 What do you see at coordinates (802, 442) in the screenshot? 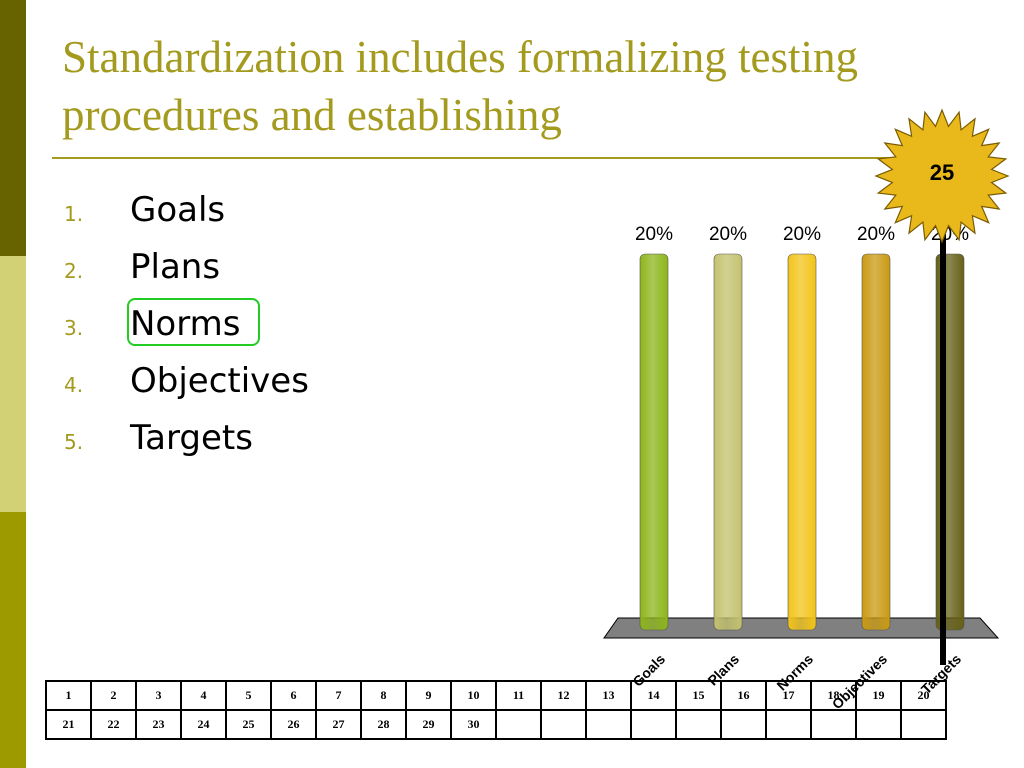
I see `bar-norms` at bounding box center [802, 442].